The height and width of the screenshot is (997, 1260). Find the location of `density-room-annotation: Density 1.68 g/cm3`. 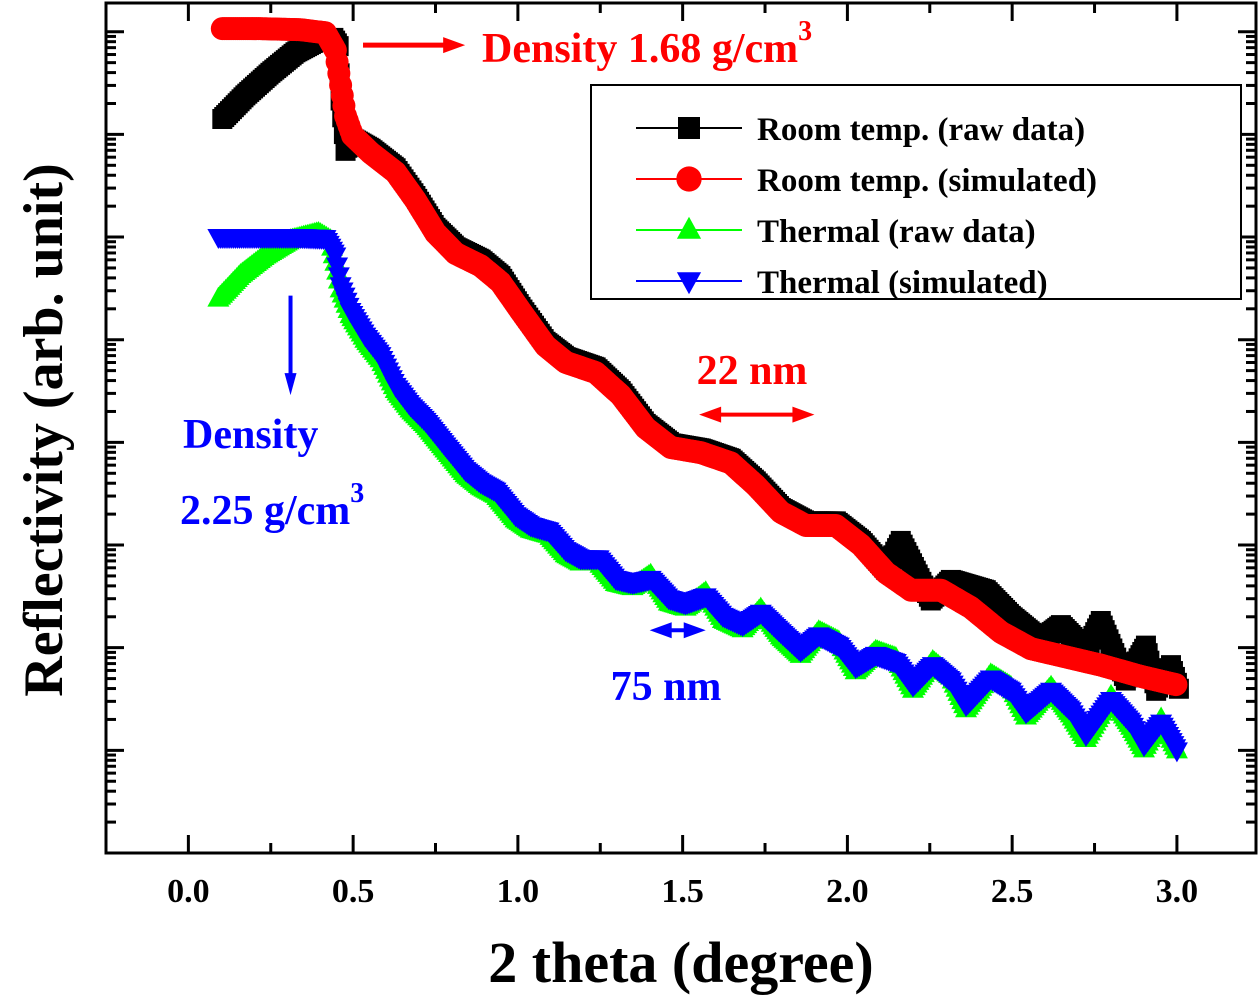

density-room-annotation: Density 1.68 g/cm3 is located at coordinates (587, 44).